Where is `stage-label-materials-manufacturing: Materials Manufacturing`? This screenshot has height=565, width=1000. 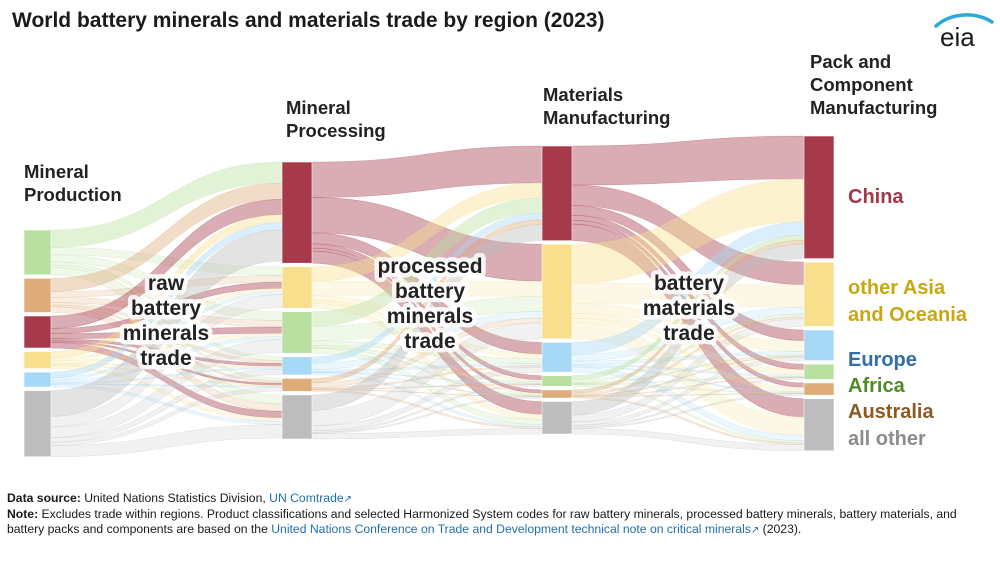
stage-label-materials-manufacturing: Materials Manufacturing is located at coordinates (606, 106).